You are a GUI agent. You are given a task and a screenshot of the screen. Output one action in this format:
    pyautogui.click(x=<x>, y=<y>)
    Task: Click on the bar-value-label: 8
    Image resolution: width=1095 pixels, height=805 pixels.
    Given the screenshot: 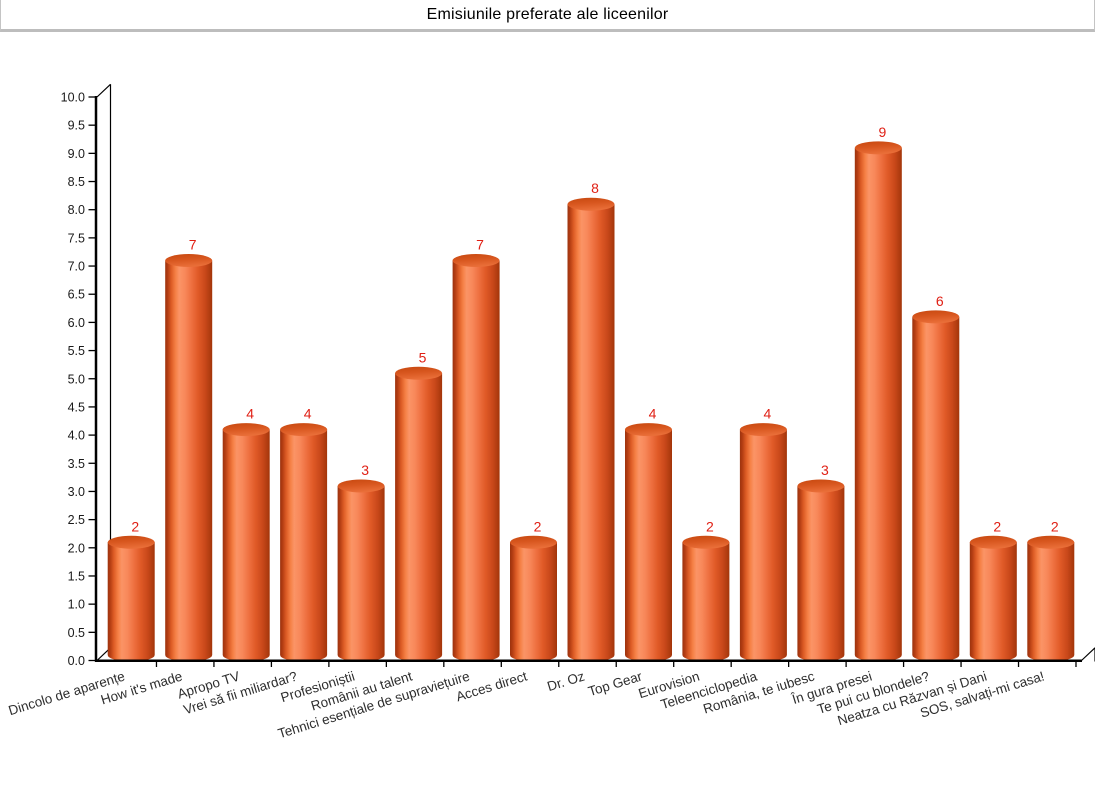 What is the action you would take?
    pyautogui.click(x=595, y=188)
    